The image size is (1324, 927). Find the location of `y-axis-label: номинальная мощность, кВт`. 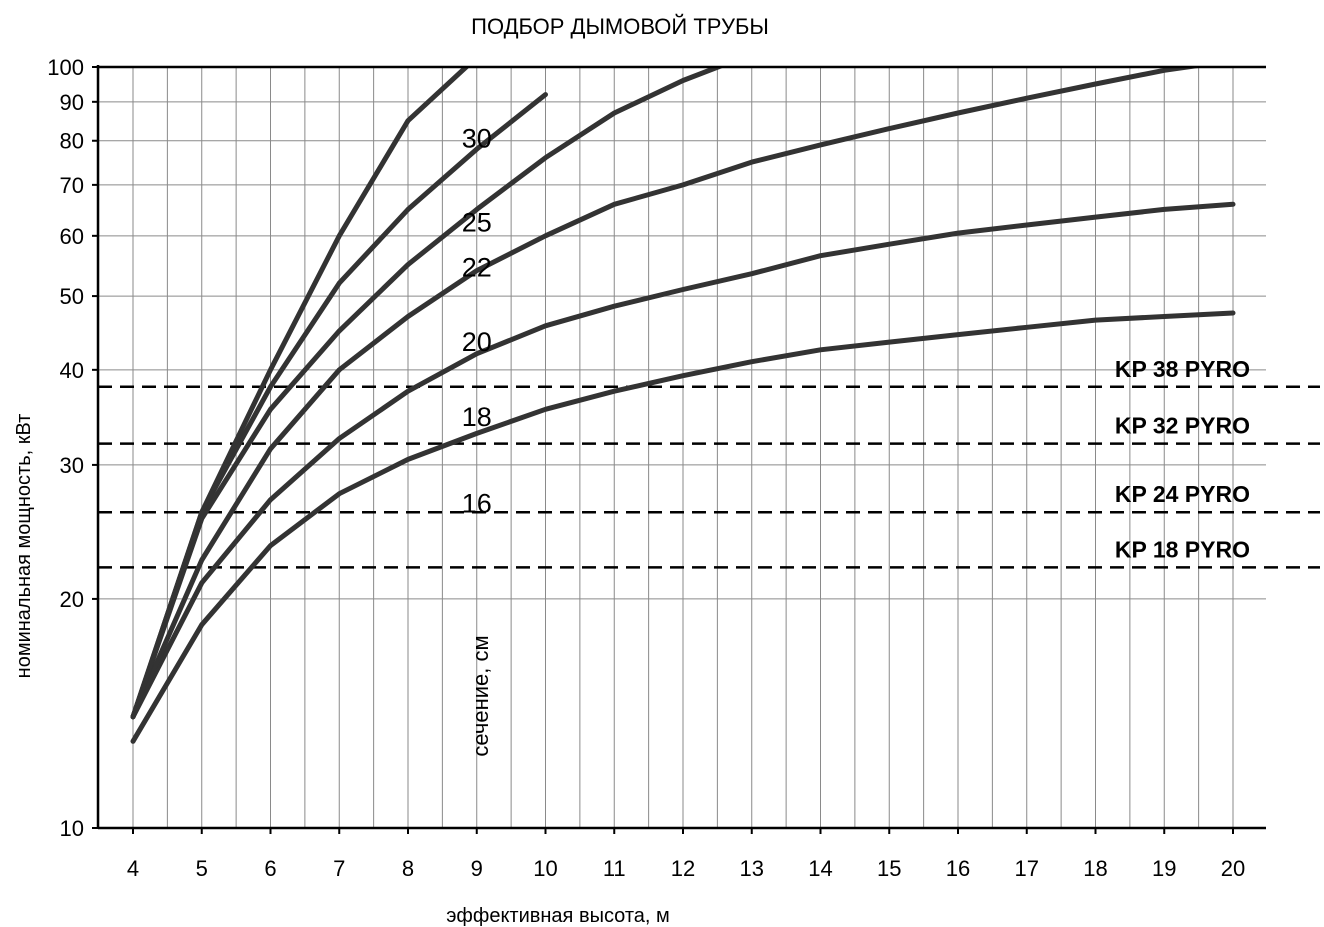

y-axis-label: номинальная мощность, кВт is located at coordinates (24, 546).